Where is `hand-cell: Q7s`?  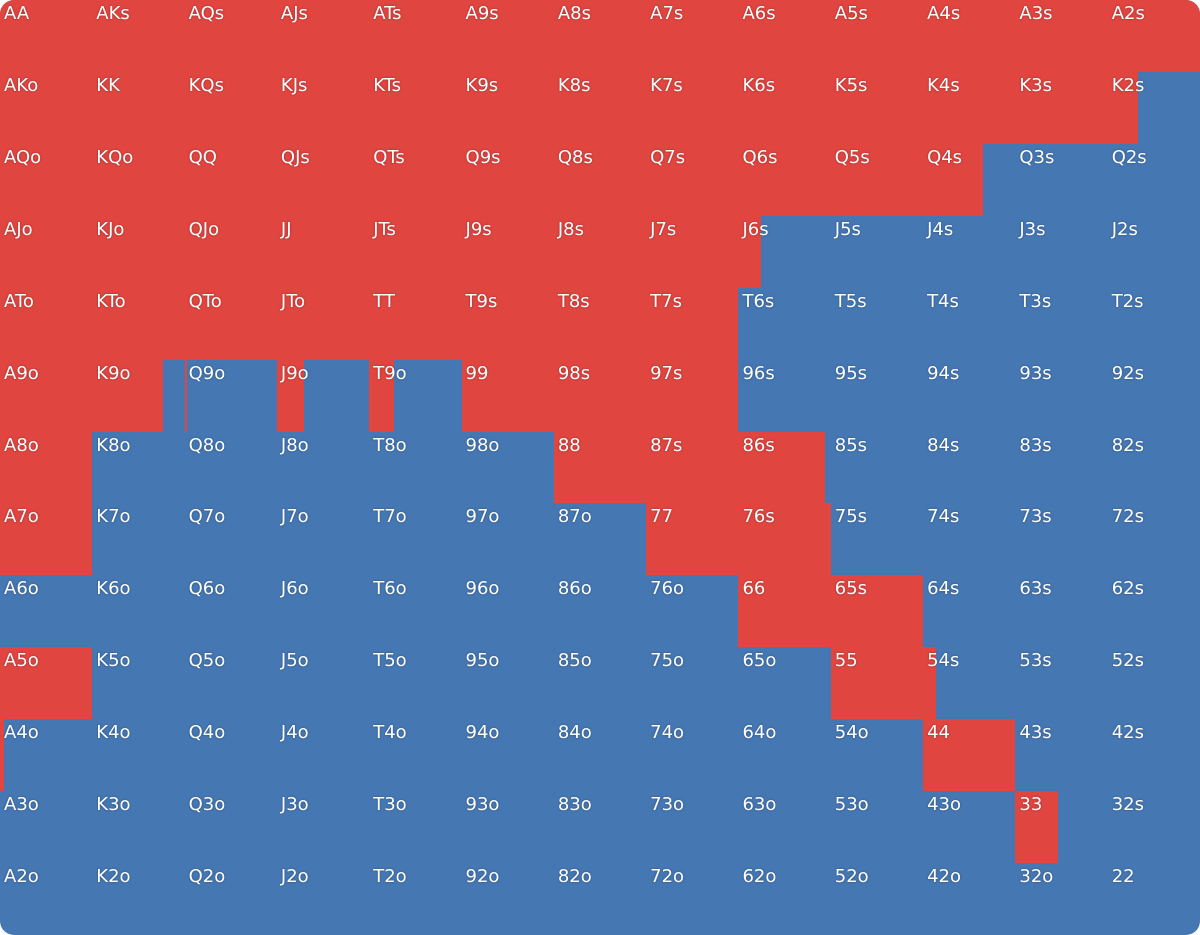 hand-cell: Q7s is located at coordinates (693, 180).